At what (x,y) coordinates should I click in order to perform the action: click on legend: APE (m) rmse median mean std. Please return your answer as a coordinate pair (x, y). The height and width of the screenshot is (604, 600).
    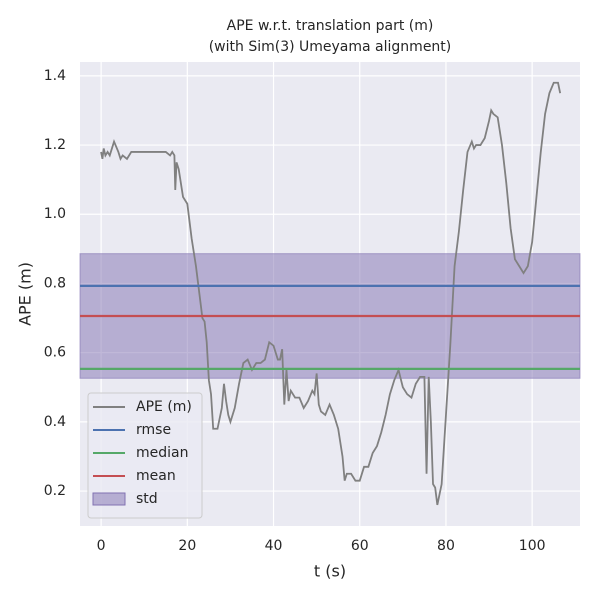
    Looking at the image, I should click on (145, 455).